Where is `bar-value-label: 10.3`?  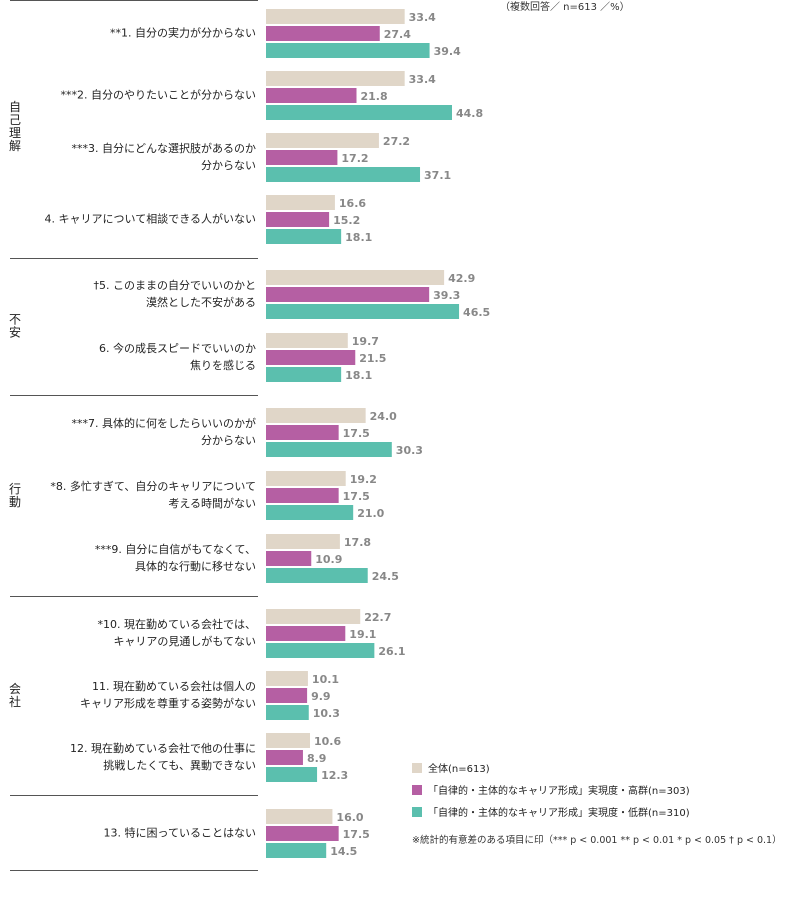 bar-value-label: 10.3 is located at coordinates (326, 713).